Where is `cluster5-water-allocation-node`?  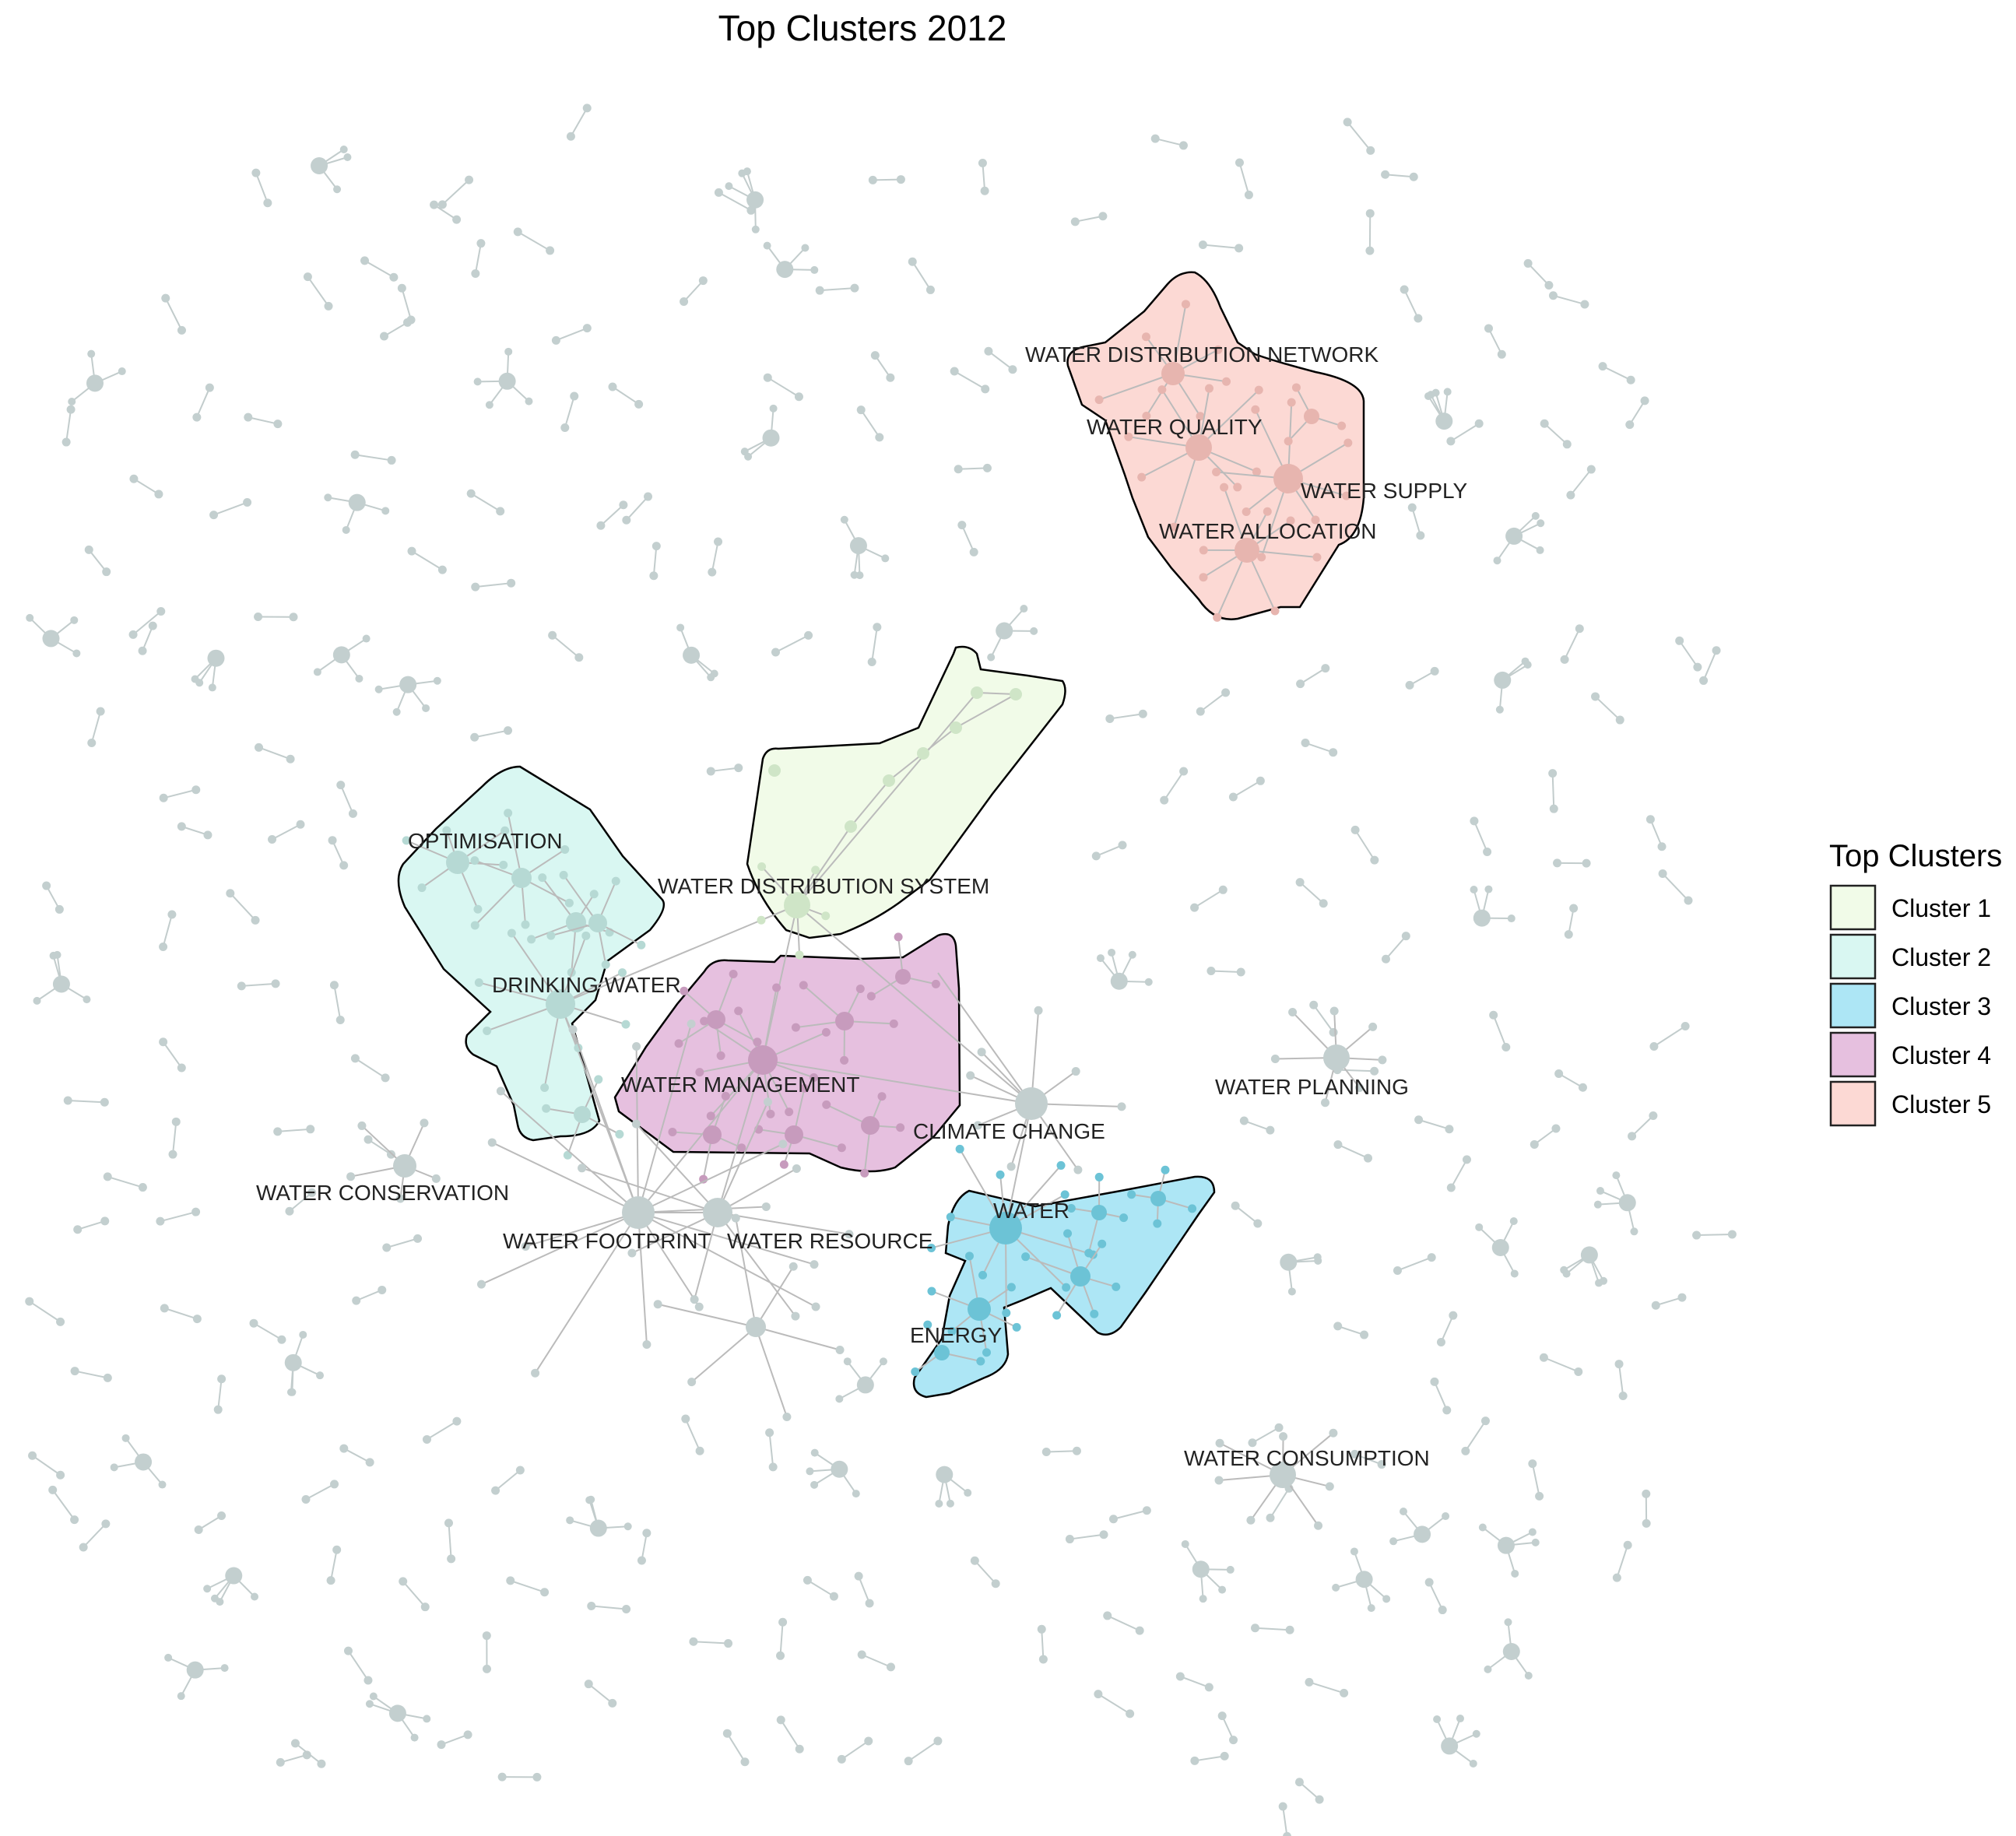 cluster5-water-allocation-node is located at coordinates (1247, 550).